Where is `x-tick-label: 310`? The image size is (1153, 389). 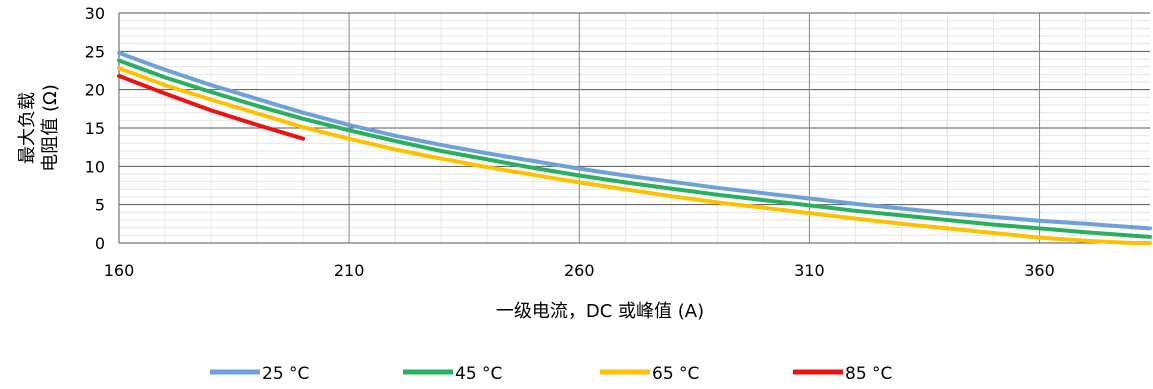
x-tick-label: 310 is located at coordinates (809, 270).